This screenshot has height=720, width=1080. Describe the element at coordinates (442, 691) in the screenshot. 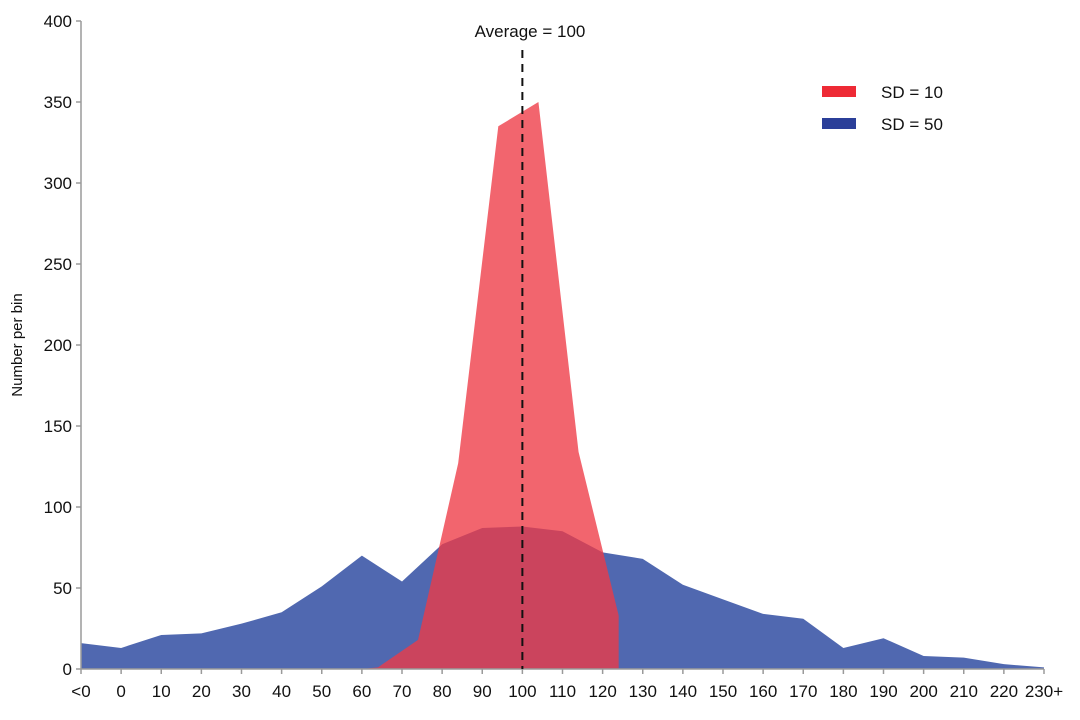

I see `x-tick-label: 80` at that location.